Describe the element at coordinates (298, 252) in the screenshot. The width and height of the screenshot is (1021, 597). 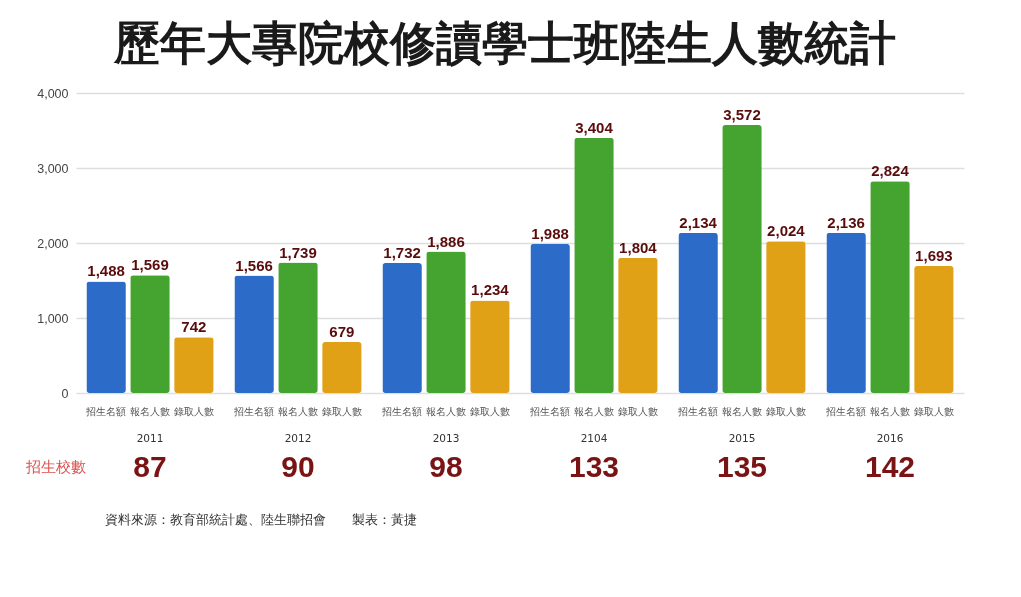
I see `data-label: 1,739` at that location.